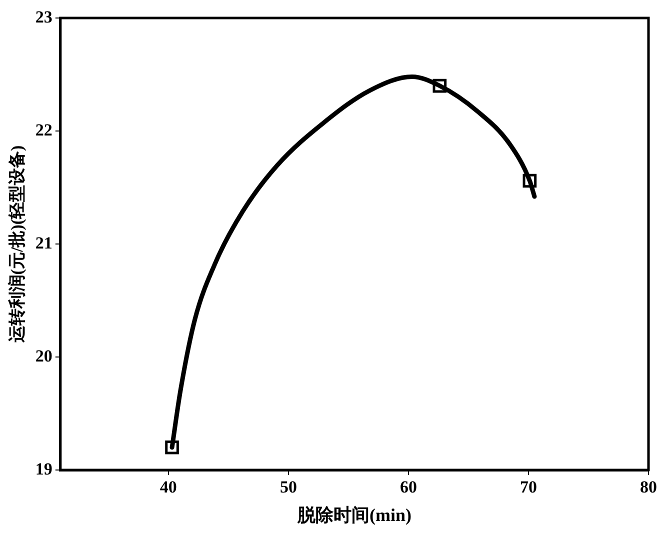  Describe the element at coordinates (17, 244) in the screenshot. I see `y-axis-title: 运转利润(元/批)(轻型设备)` at that location.